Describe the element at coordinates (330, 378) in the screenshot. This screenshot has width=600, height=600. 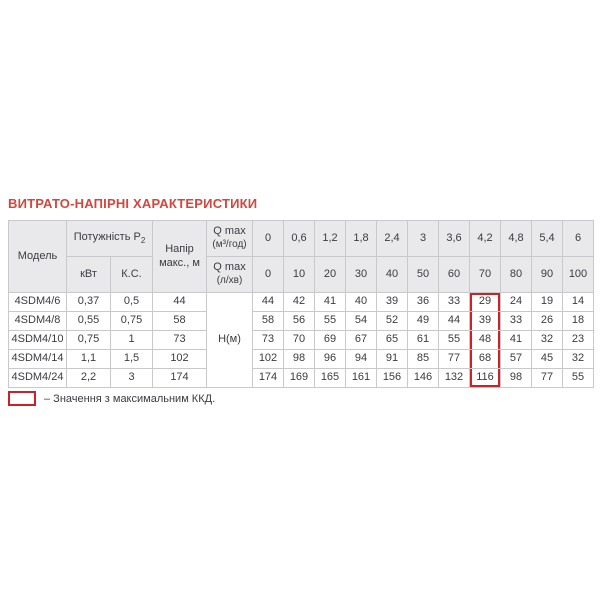
I see `head-value-cell: 165` at that location.